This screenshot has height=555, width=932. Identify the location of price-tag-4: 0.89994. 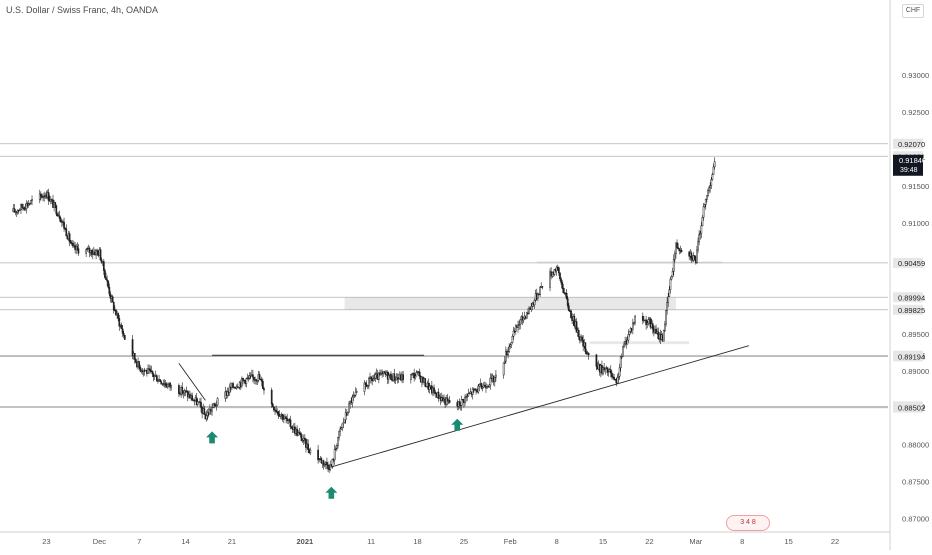
(911, 297).